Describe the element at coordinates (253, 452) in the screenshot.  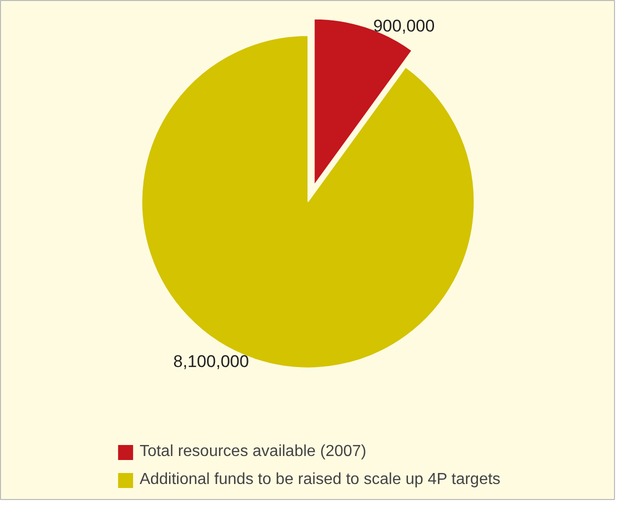
I see `legend-label: Total resources available (2007)` at that location.